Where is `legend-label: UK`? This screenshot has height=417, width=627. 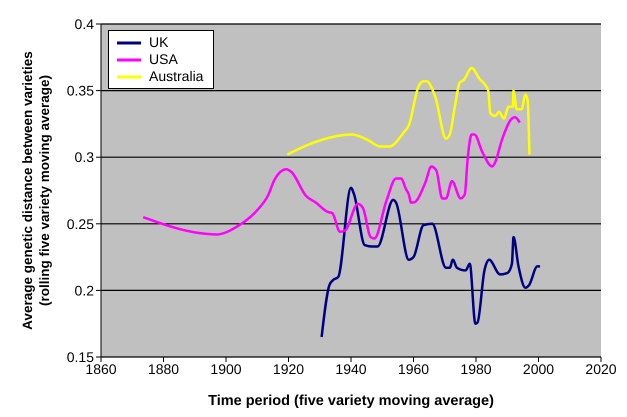
legend-label: UK is located at coordinates (158, 42).